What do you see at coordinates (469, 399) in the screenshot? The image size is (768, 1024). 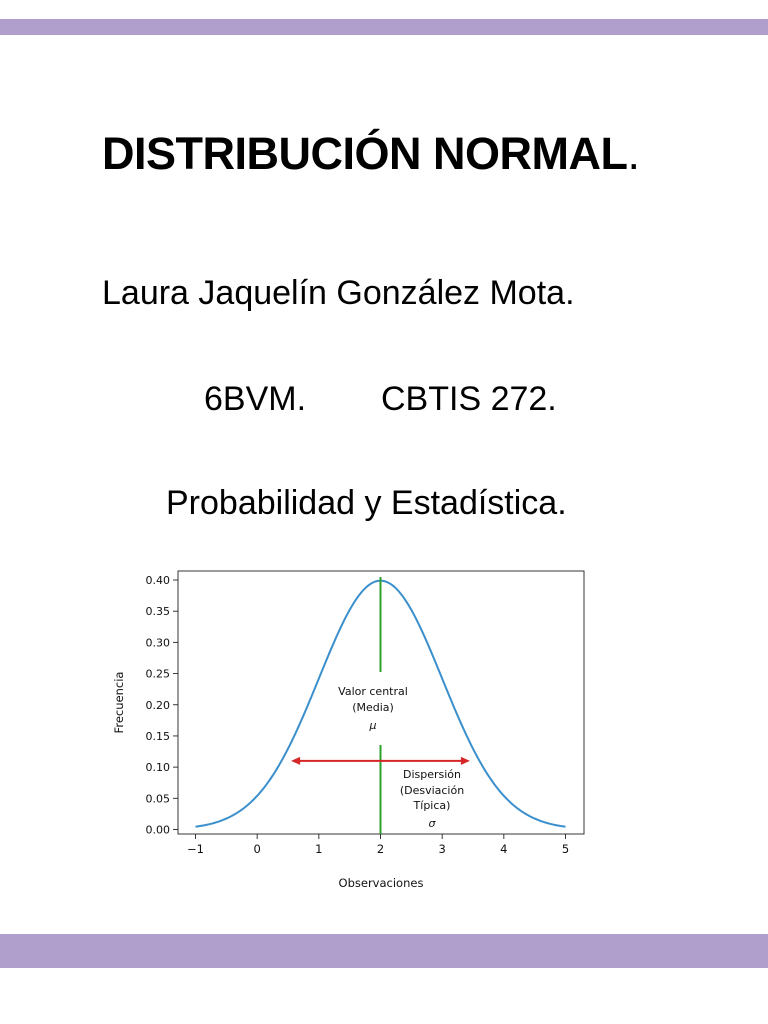 I see `school-label: CBTIS 272.` at bounding box center [469, 399].